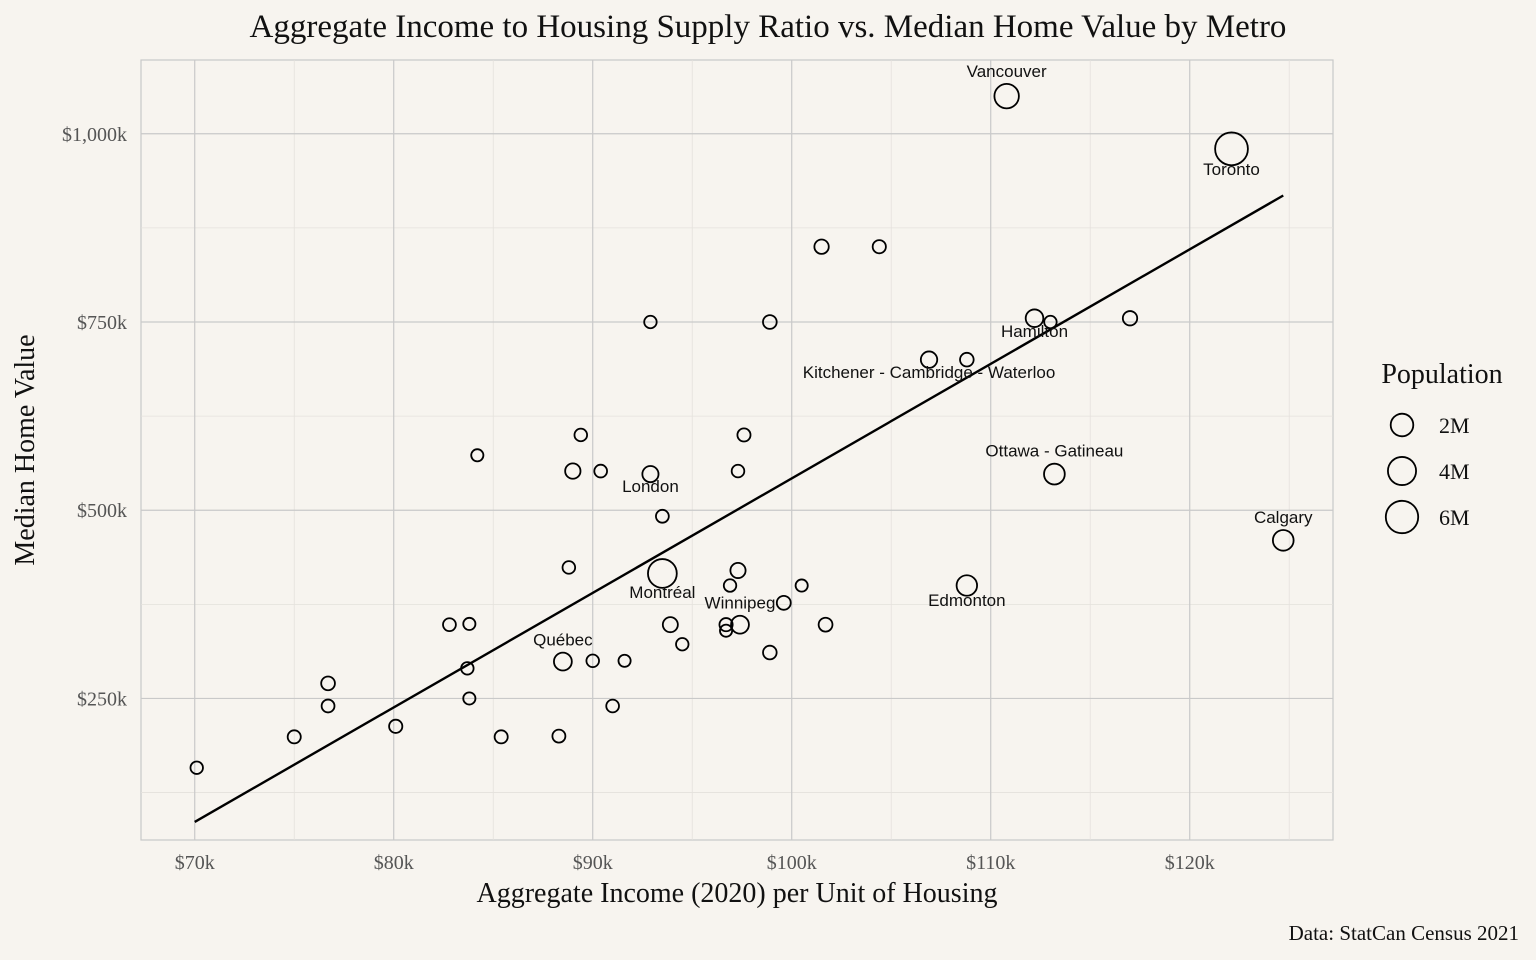  What do you see at coordinates (792, 863) in the screenshot?
I see `x-tick-label: $100k` at bounding box center [792, 863].